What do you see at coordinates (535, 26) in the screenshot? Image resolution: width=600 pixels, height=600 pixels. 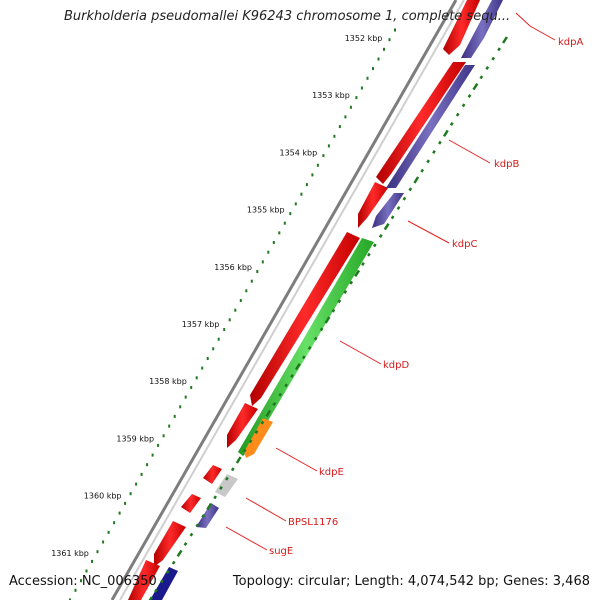 I see `callout-kdpA` at bounding box center [535, 26].